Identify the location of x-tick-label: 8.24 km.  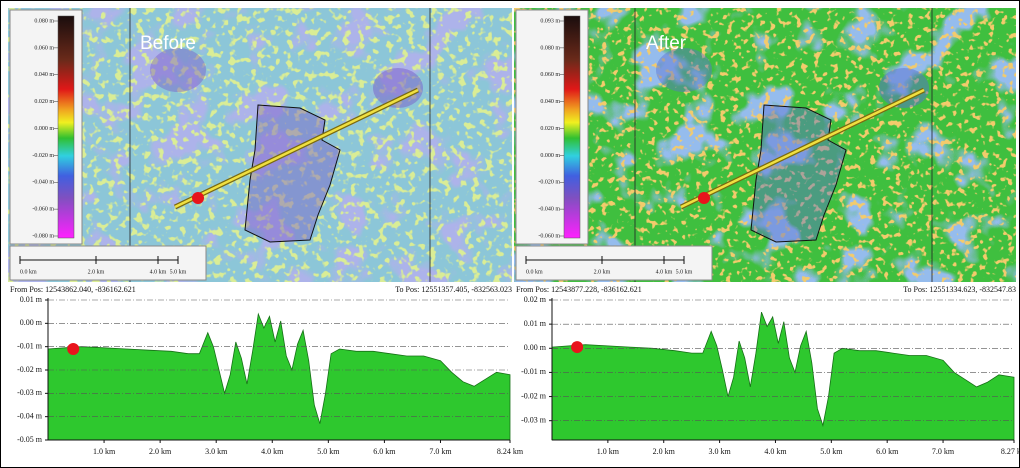
(510, 451).